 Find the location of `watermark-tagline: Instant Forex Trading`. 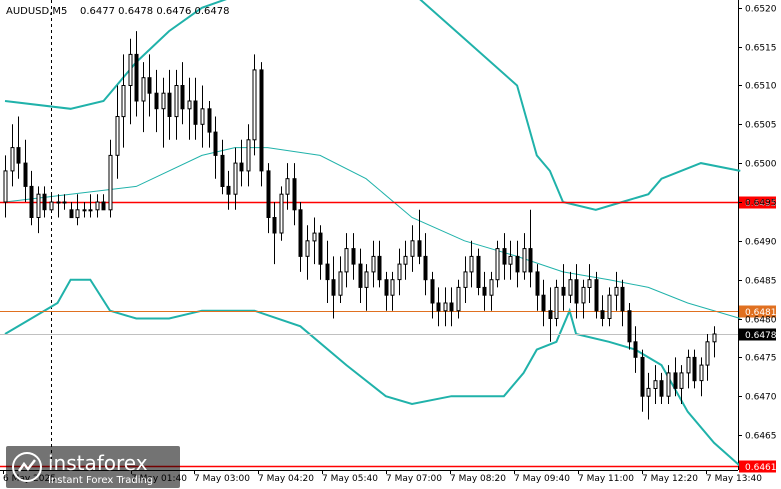

watermark-tagline: Instant Forex Trading is located at coordinates (100, 480).